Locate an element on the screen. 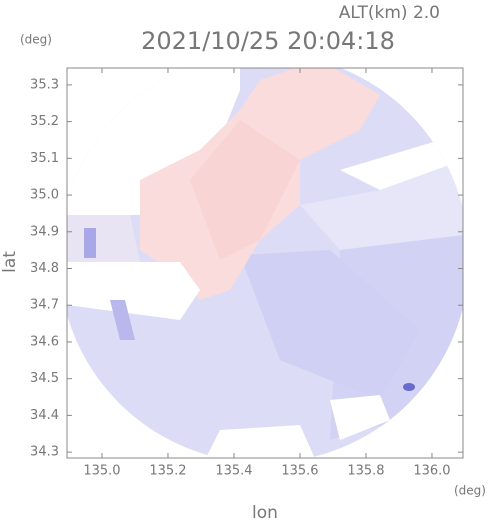  x-tick-label: 135.4 is located at coordinates (233, 471).